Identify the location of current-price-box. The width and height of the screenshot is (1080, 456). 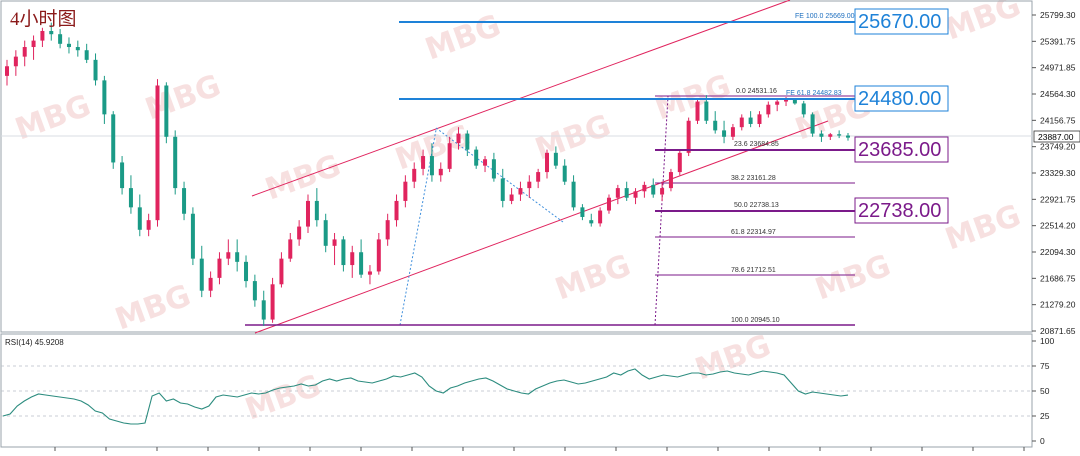
(1056, 136).